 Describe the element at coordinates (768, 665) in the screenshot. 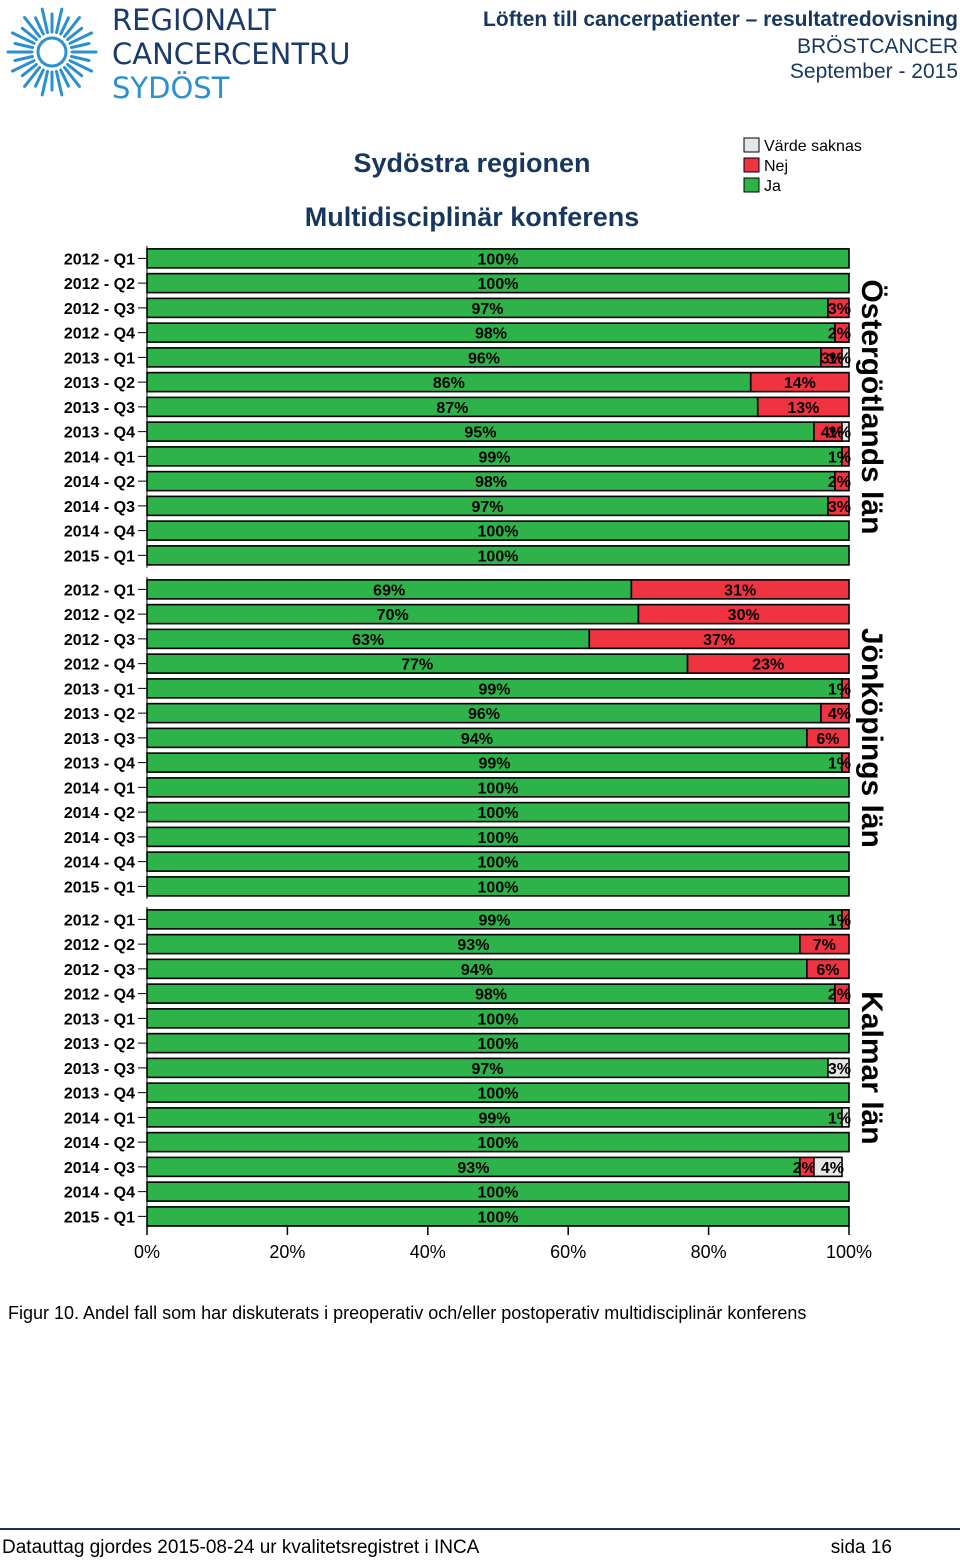

I see `bar-nej-label: 23%` at that location.